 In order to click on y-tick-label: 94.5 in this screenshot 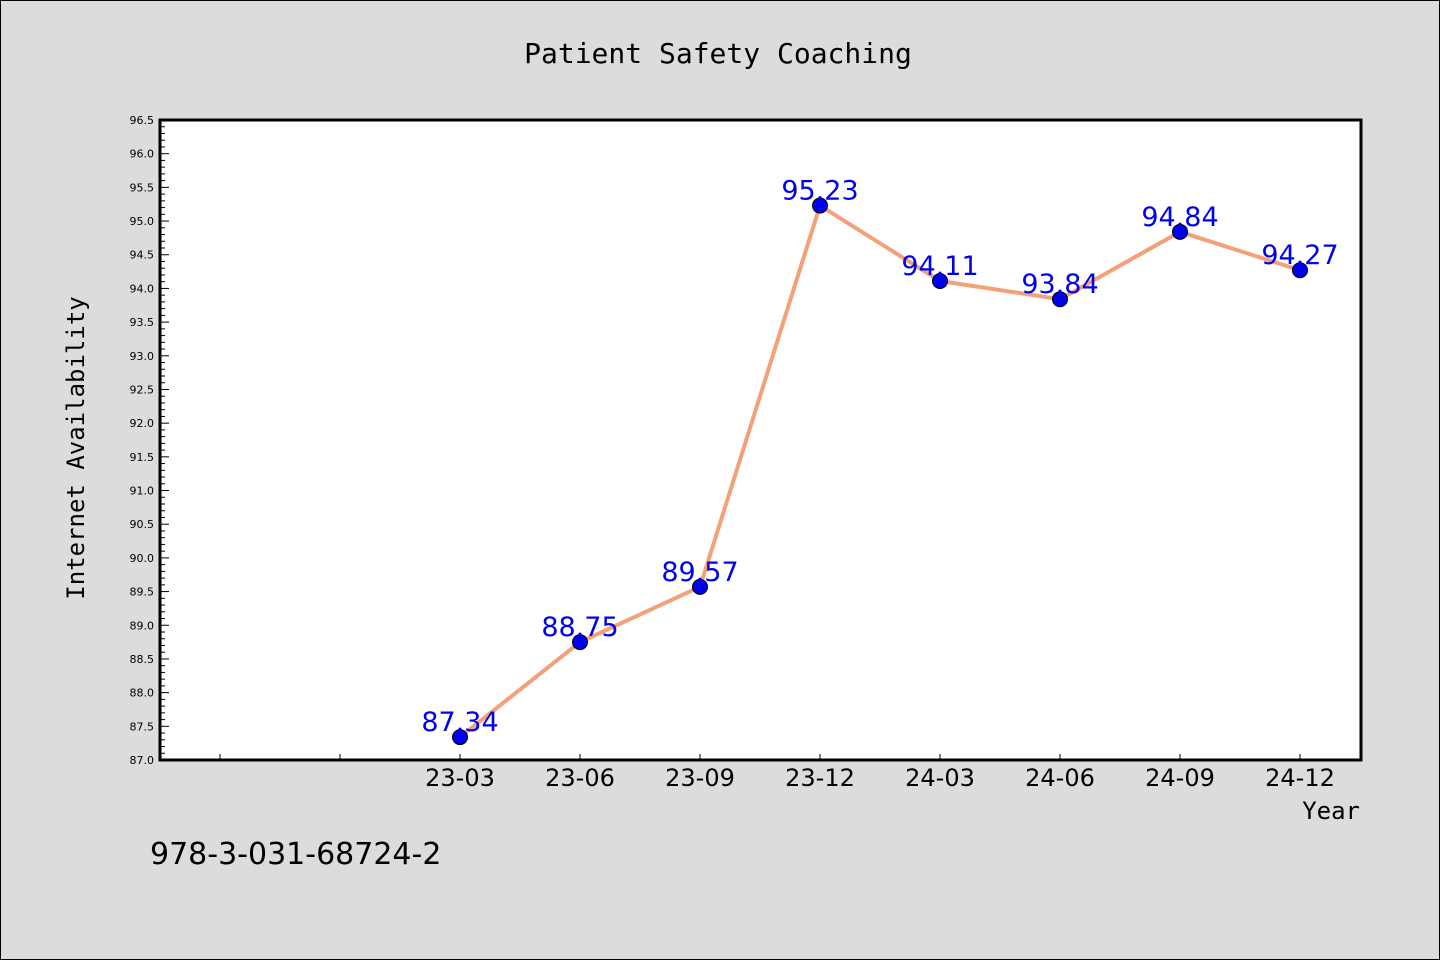, I will do `click(142, 255)`.